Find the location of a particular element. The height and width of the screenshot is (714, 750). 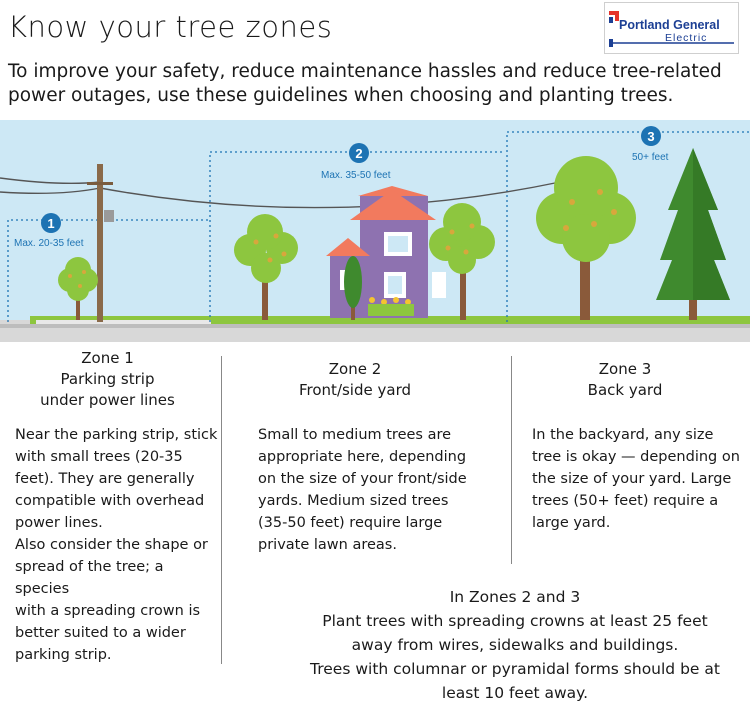

zone-3-marker: 3 50+ feet is located at coordinates (650, 144).